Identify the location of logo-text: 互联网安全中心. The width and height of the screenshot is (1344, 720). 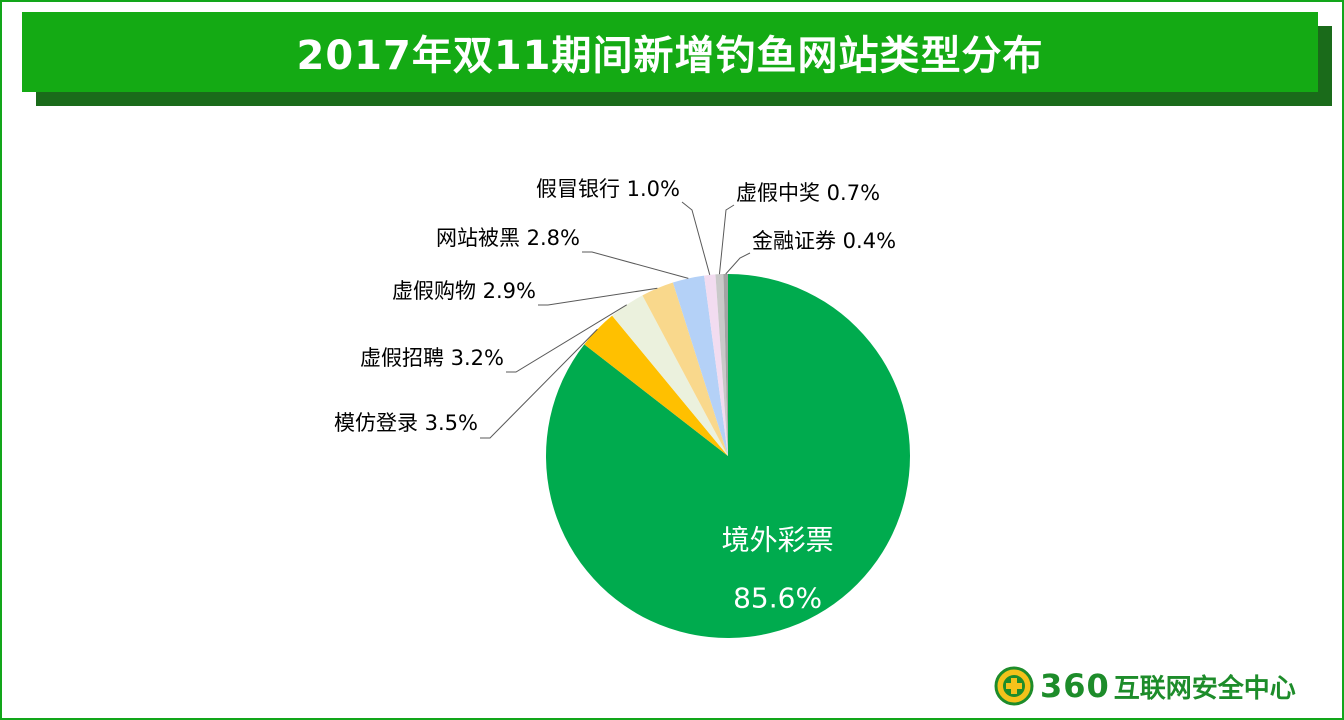
(1204, 688).